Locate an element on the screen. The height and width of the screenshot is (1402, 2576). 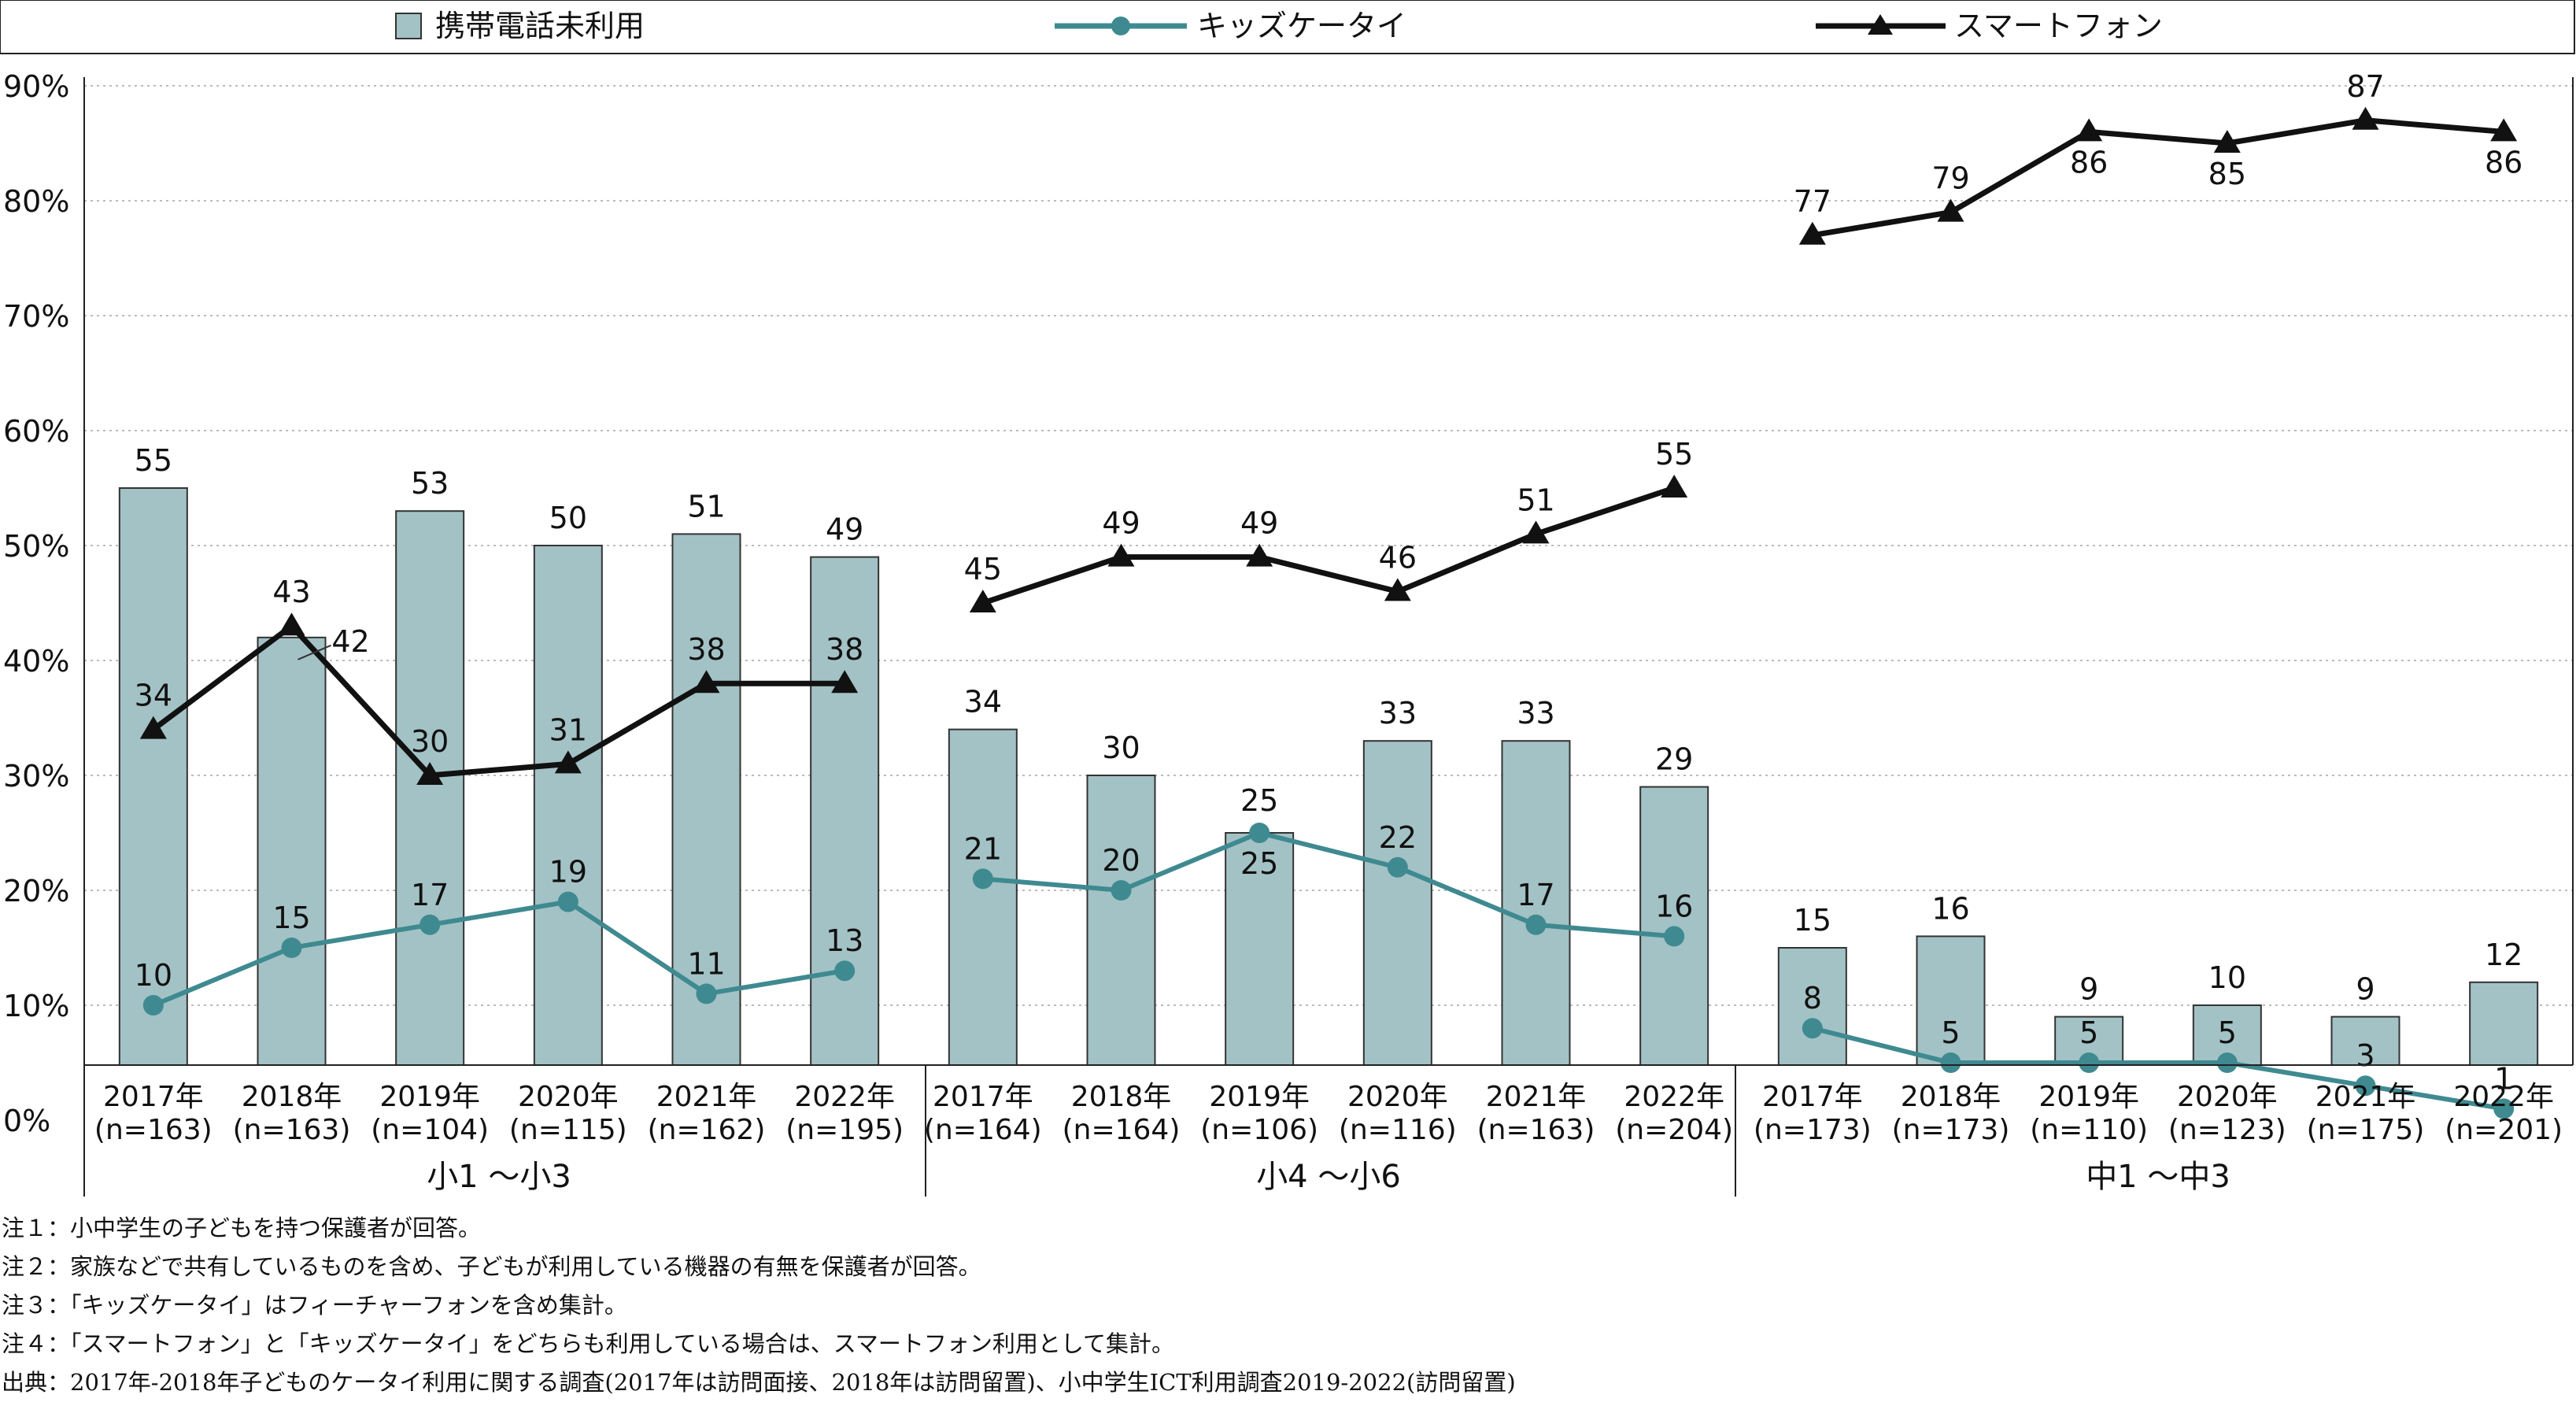
legend-label-nonuse: 携帯電話未利用 is located at coordinates (540, 26).